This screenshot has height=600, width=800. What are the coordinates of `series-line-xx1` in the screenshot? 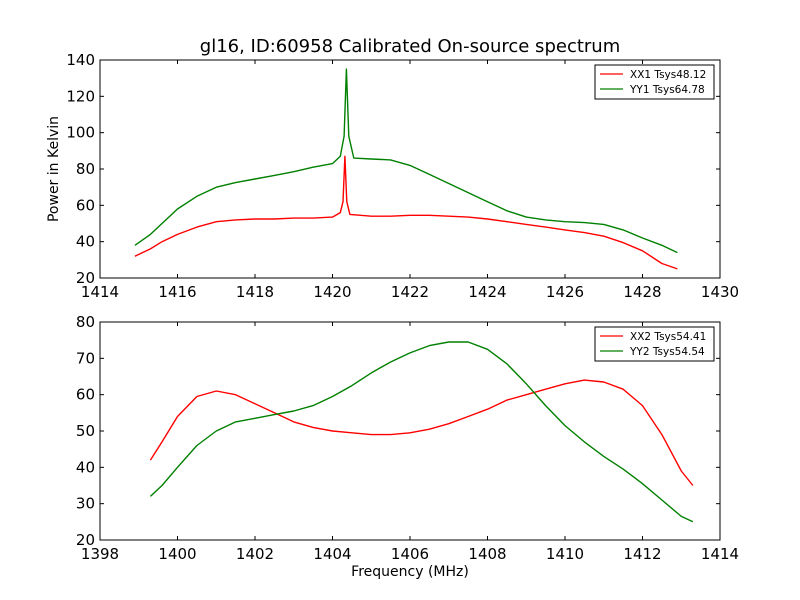 It's located at (406, 212).